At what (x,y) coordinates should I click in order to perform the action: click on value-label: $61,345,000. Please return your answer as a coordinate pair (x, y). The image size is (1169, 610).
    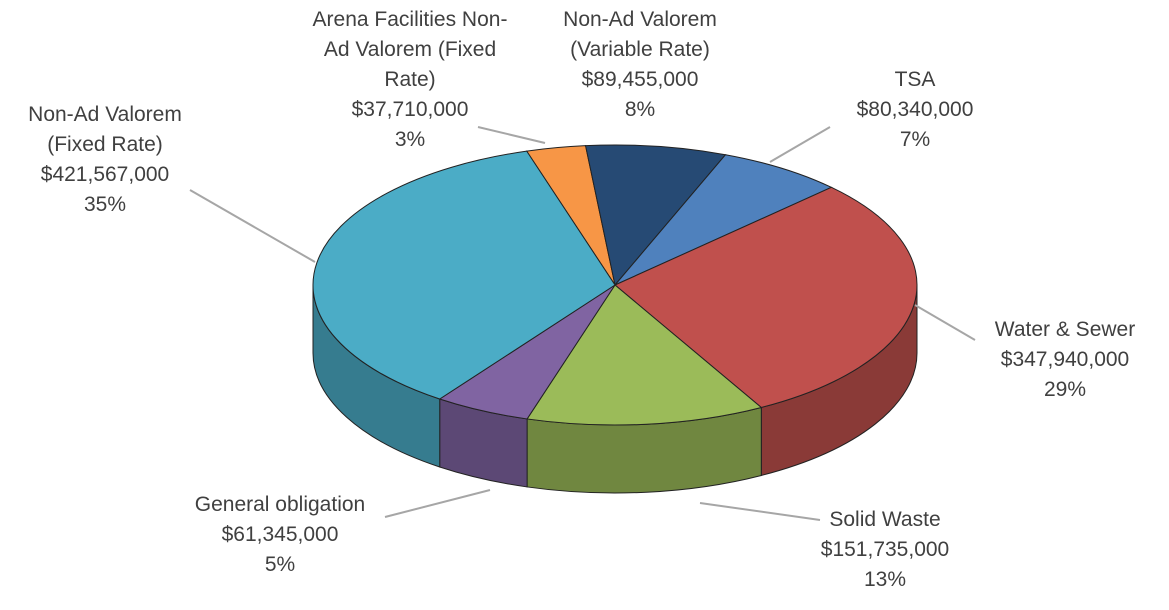
    Looking at the image, I should click on (280, 534).